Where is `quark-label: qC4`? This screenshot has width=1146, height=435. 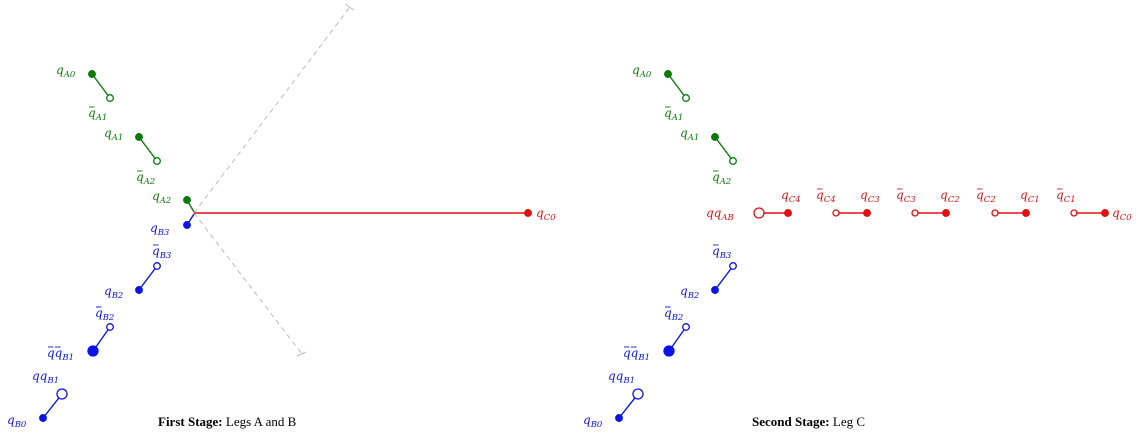 quark-label: qC4 is located at coordinates (826, 196).